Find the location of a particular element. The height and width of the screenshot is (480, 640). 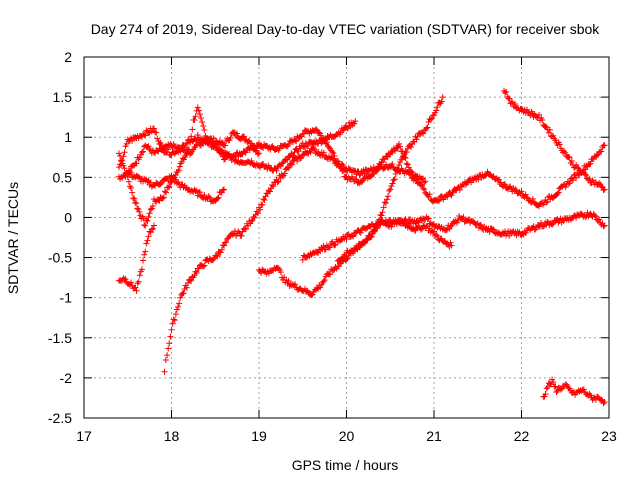

x-tick-label: 18 is located at coordinates (172, 436).